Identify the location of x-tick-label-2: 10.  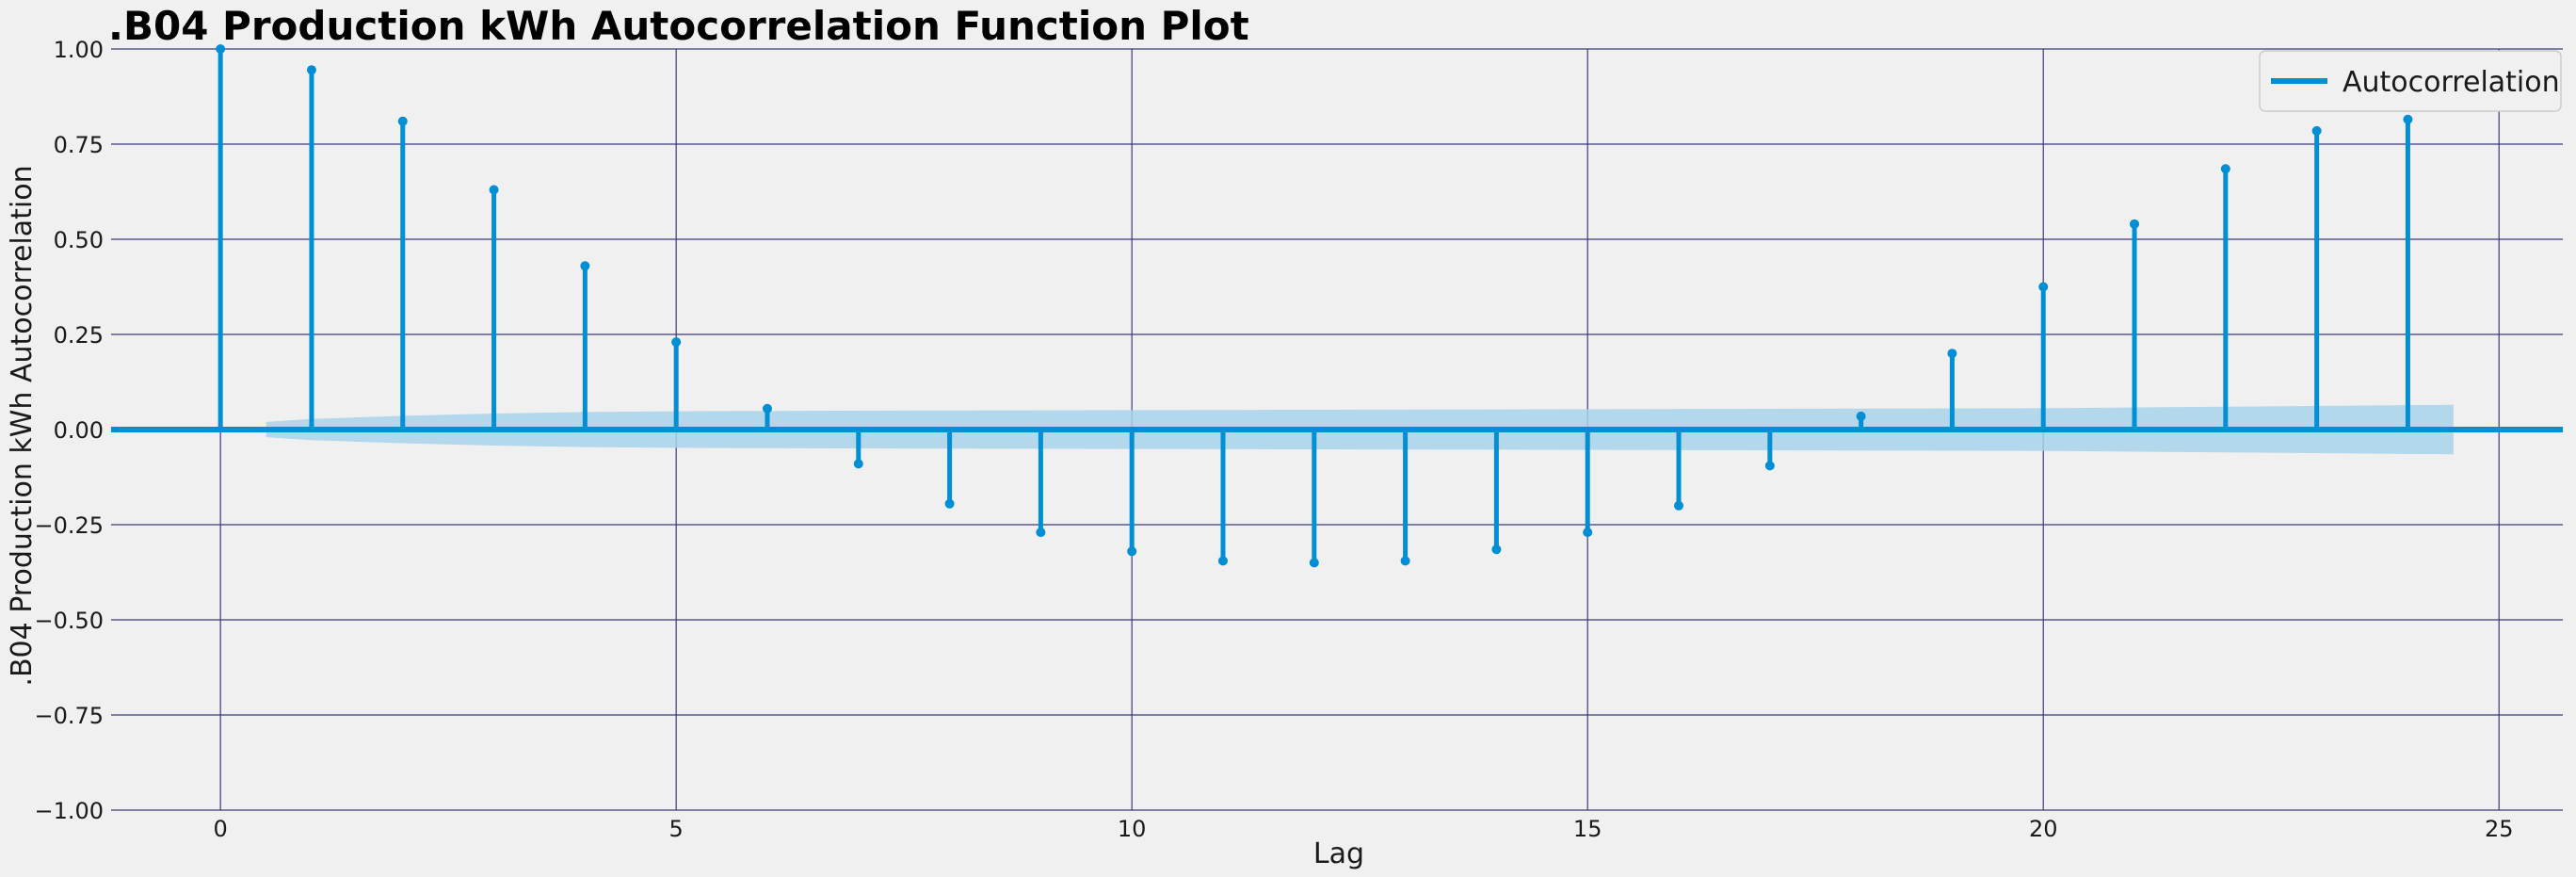
(1132, 829).